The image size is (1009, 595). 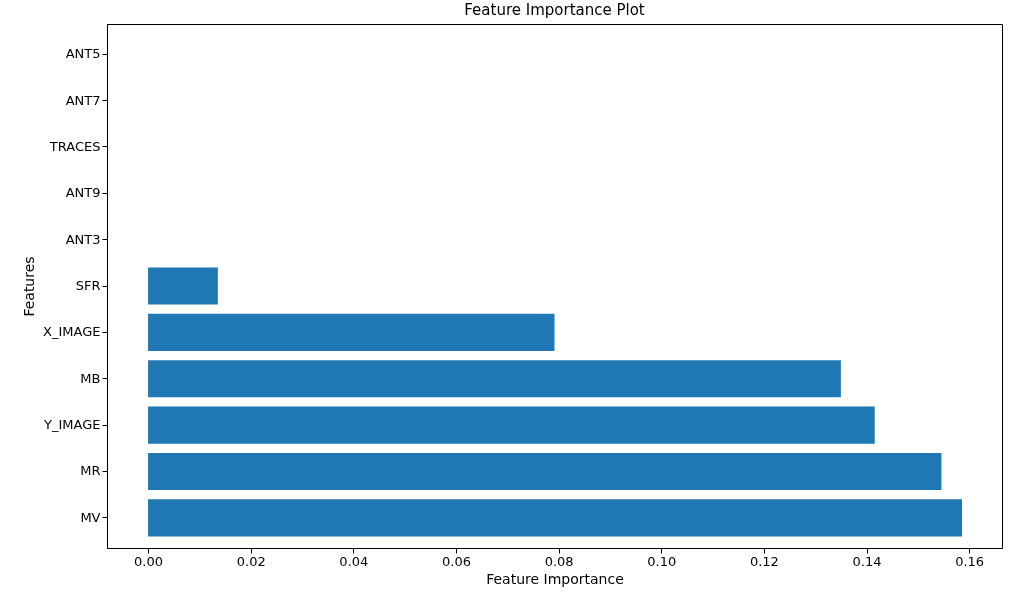 I want to click on x-tick-label: 0.04, so click(x=354, y=561).